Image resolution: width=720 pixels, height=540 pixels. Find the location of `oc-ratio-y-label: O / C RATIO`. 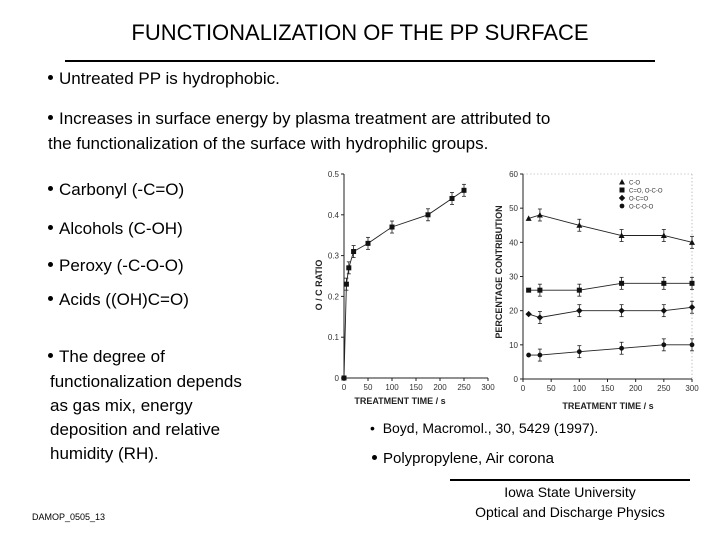

oc-ratio-y-label: O / C RATIO is located at coordinates (319, 285).